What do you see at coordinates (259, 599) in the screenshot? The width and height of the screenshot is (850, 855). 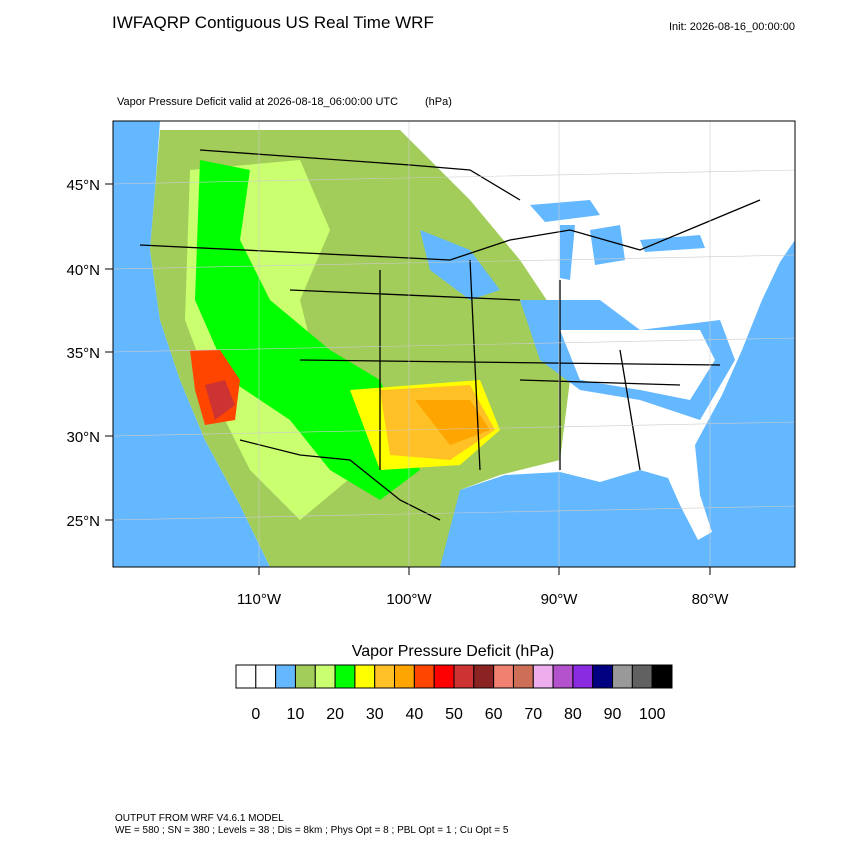 I see `lon-label: 110°W` at bounding box center [259, 599].